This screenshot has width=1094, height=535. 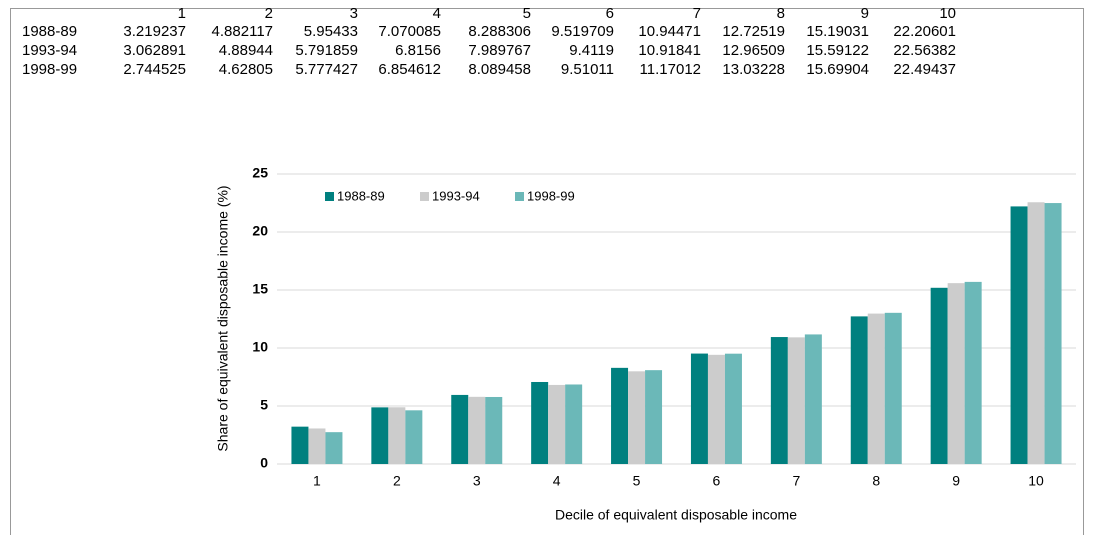 I want to click on table-cell: 7.070085, so click(x=409, y=31).